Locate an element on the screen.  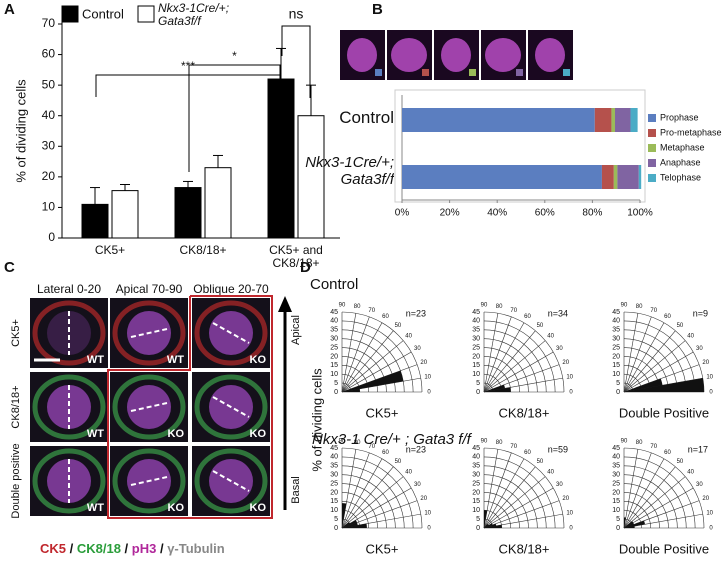
column-header: Oblique 20-70 is located at coordinates (231, 289).